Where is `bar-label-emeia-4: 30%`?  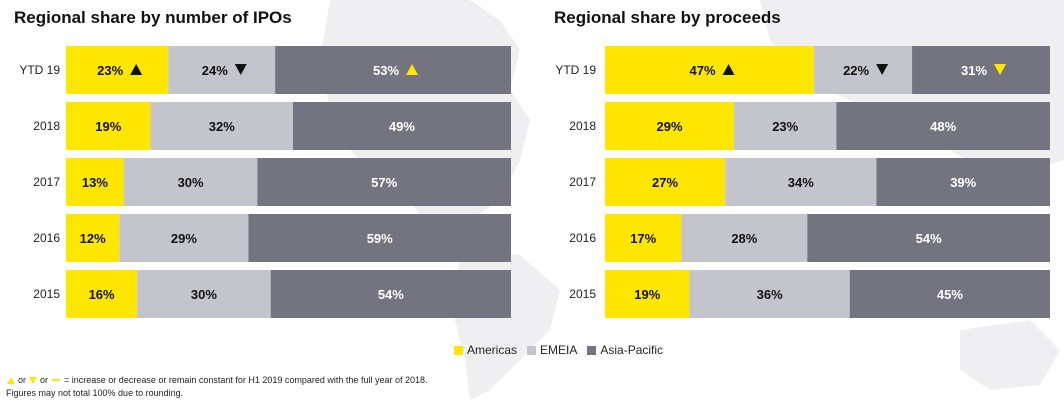
bar-label-emeia-4: 30% is located at coordinates (204, 294).